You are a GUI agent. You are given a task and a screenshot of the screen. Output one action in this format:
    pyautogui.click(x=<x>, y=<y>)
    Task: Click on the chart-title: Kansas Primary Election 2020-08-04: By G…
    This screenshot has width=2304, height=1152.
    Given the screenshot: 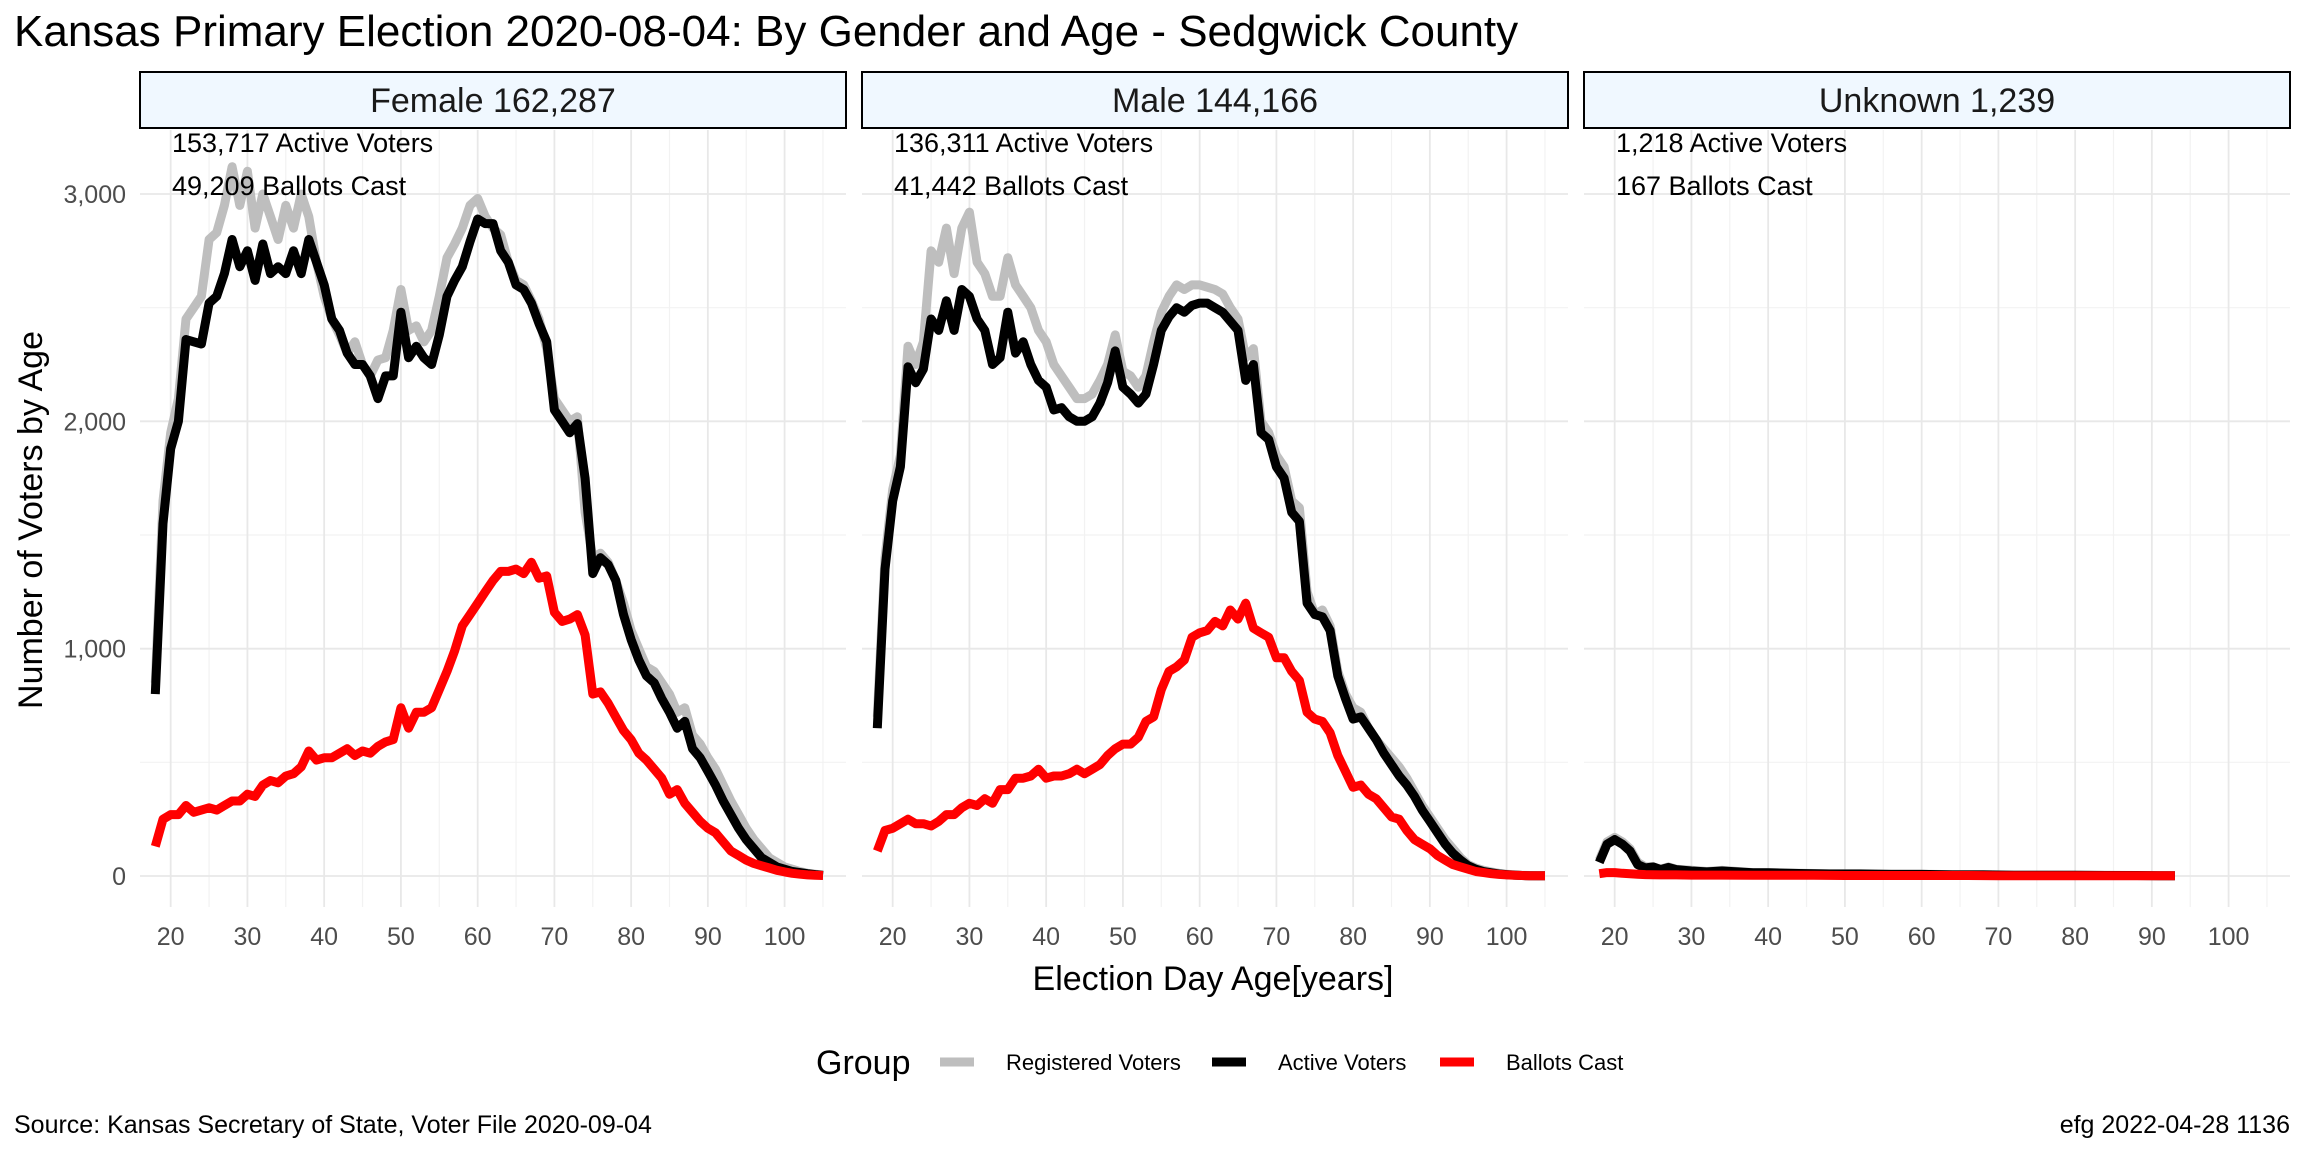 What is the action you would take?
    pyautogui.click(x=766, y=31)
    